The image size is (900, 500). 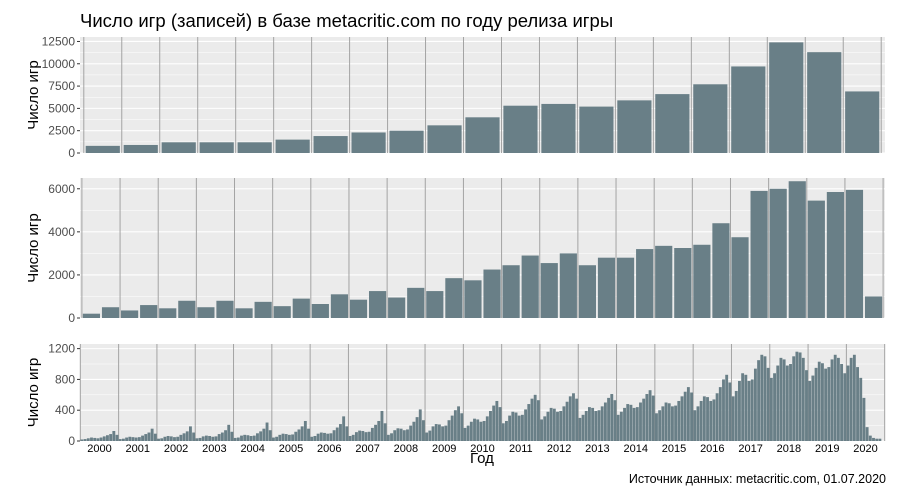 What do you see at coordinates (674, 449) in the screenshot?
I see `x-tick-label: 2015` at bounding box center [674, 449].